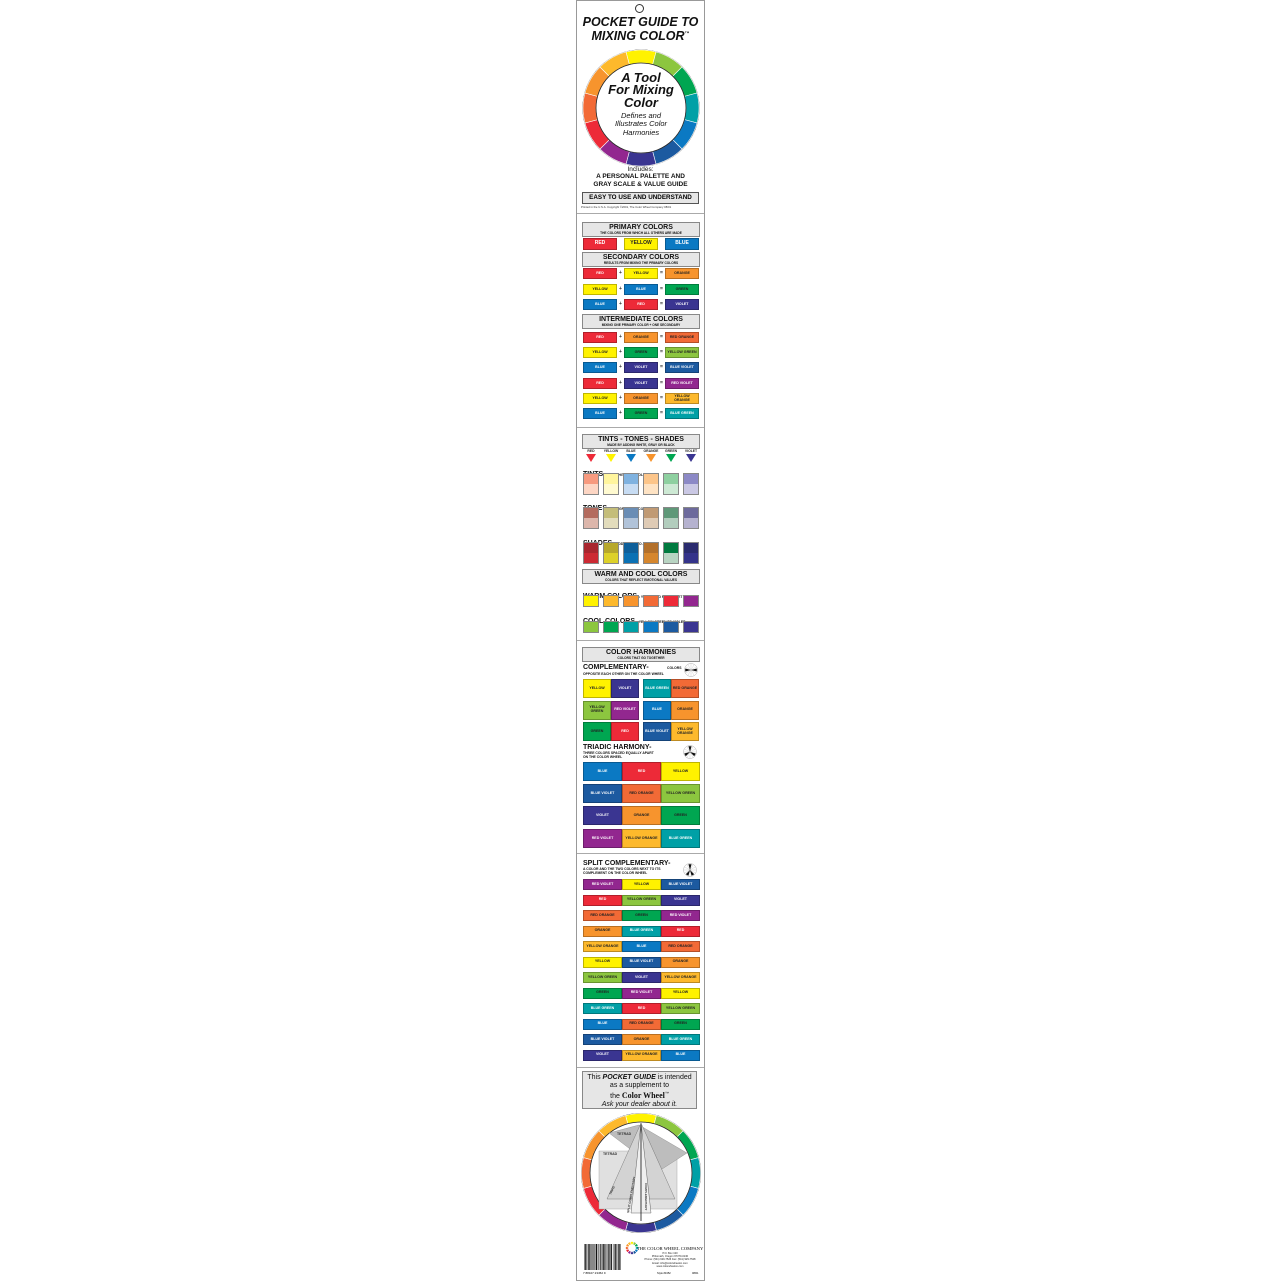 Image resolution: width=1280 pixels, height=1281 pixels. What do you see at coordinates (690, 752) in the screenshot?
I see `triadic-wheel-icon` at bounding box center [690, 752].